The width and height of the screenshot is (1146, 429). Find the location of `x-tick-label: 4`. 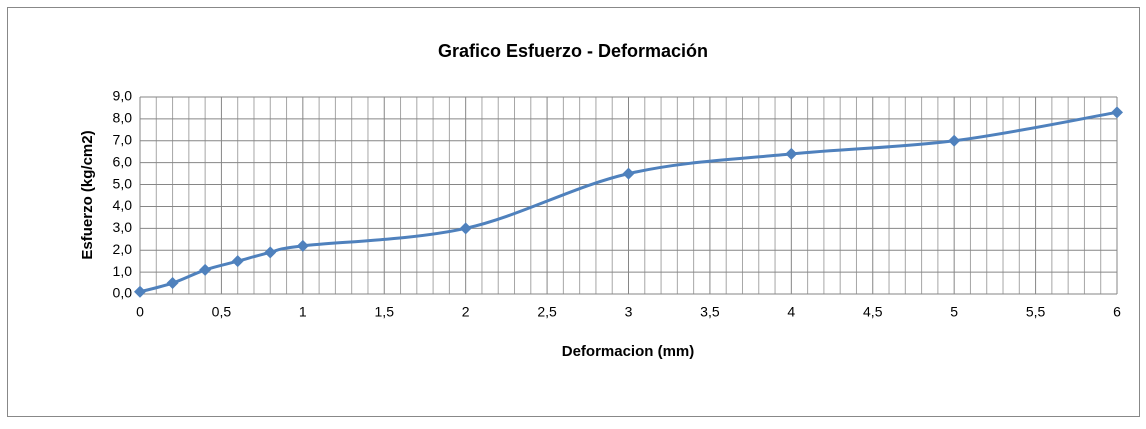

x-tick-label: 4 is located at coordinates (791, 312).